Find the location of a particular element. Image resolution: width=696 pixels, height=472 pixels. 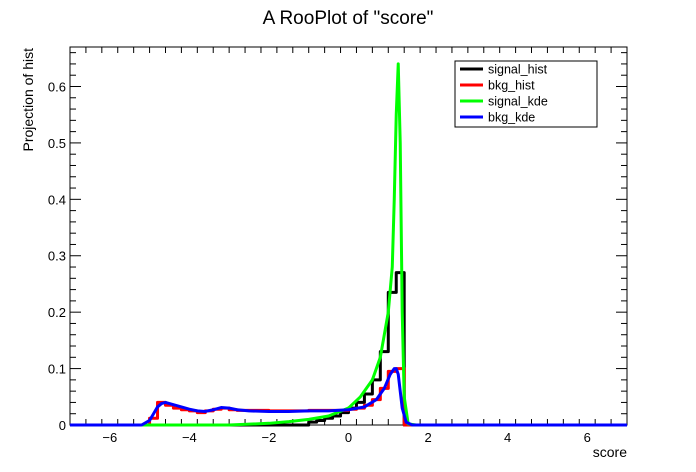

chart-title: A RooPlot of "score" is located at coordinates (348, 18).